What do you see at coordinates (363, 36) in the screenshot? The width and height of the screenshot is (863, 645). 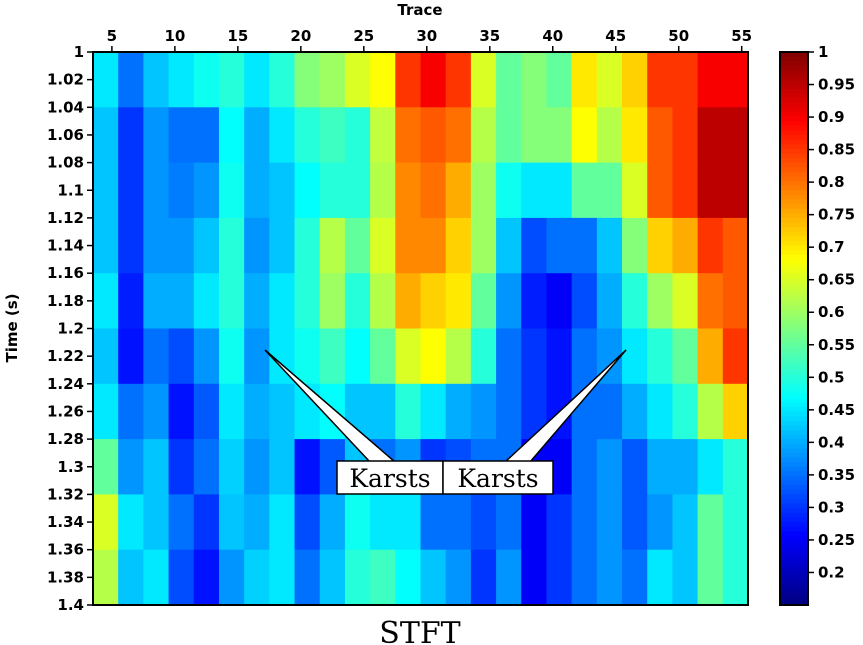 I see `x-tick-label: 25` at bounding box center [363, 36].